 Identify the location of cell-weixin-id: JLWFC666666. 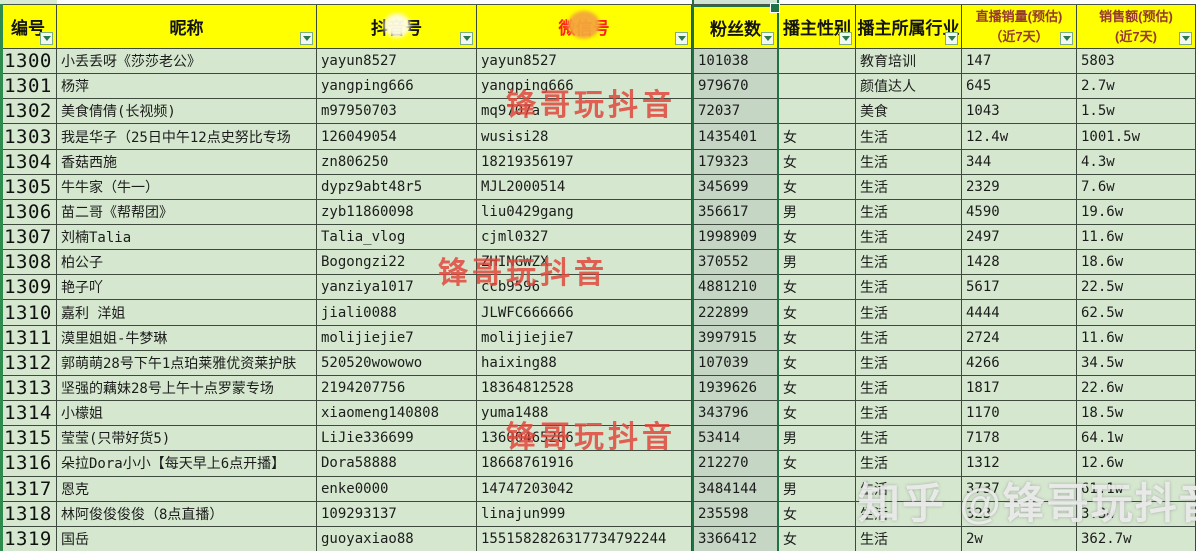
(584, 313).